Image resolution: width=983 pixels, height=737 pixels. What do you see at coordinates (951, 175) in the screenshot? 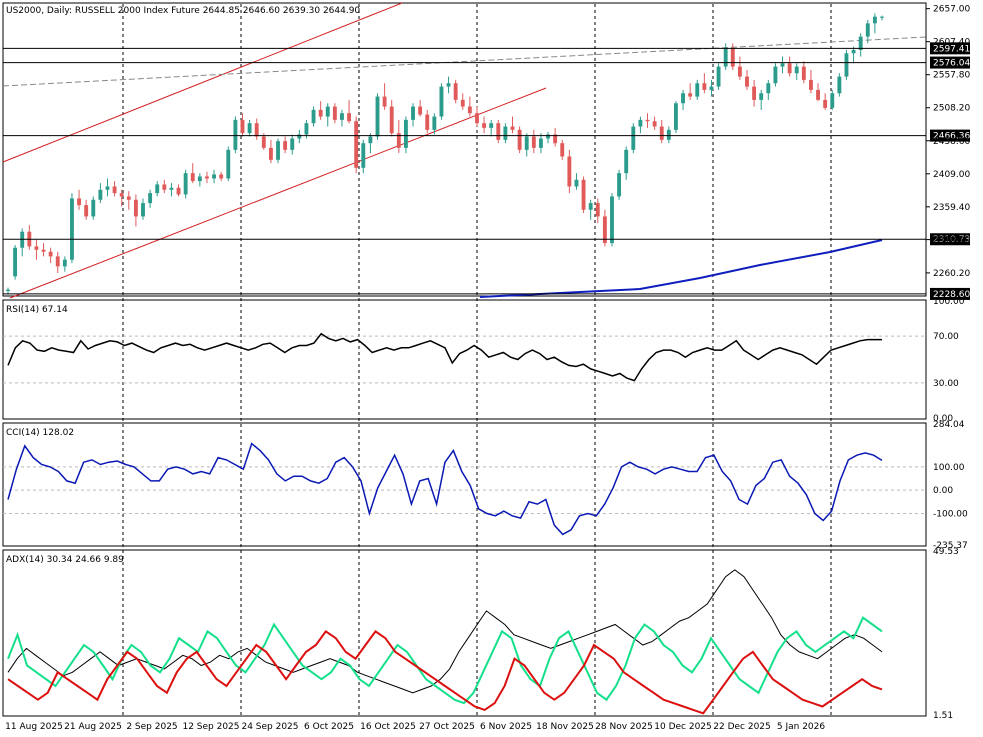
I see `y-tick-label: 2409.00` at bounding box center [951, 175].